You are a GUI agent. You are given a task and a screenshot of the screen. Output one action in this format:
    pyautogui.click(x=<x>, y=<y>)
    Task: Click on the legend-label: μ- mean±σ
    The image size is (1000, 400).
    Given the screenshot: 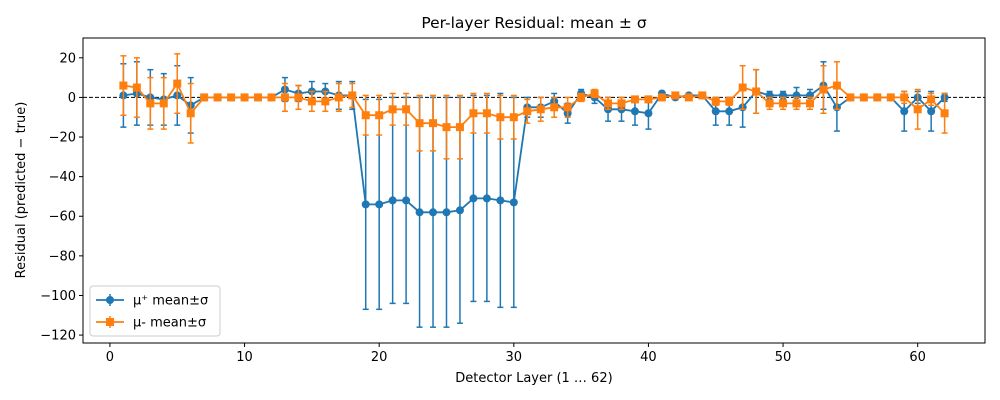 What is the action you would take?
    pyautogui.click(x=169, y=323)
    